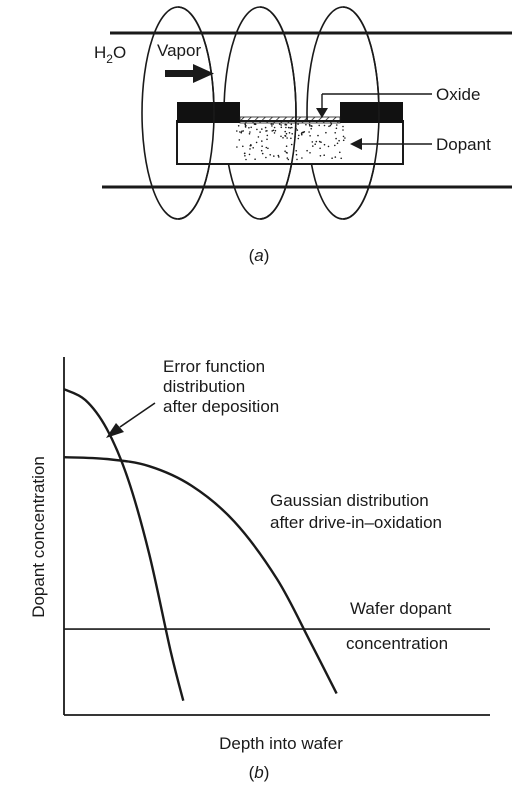 The image size is (523, 791). What do you see at coordinates (123, 545) in the screenshot?
I see `erf-curve` at bounding box center [123, 545].